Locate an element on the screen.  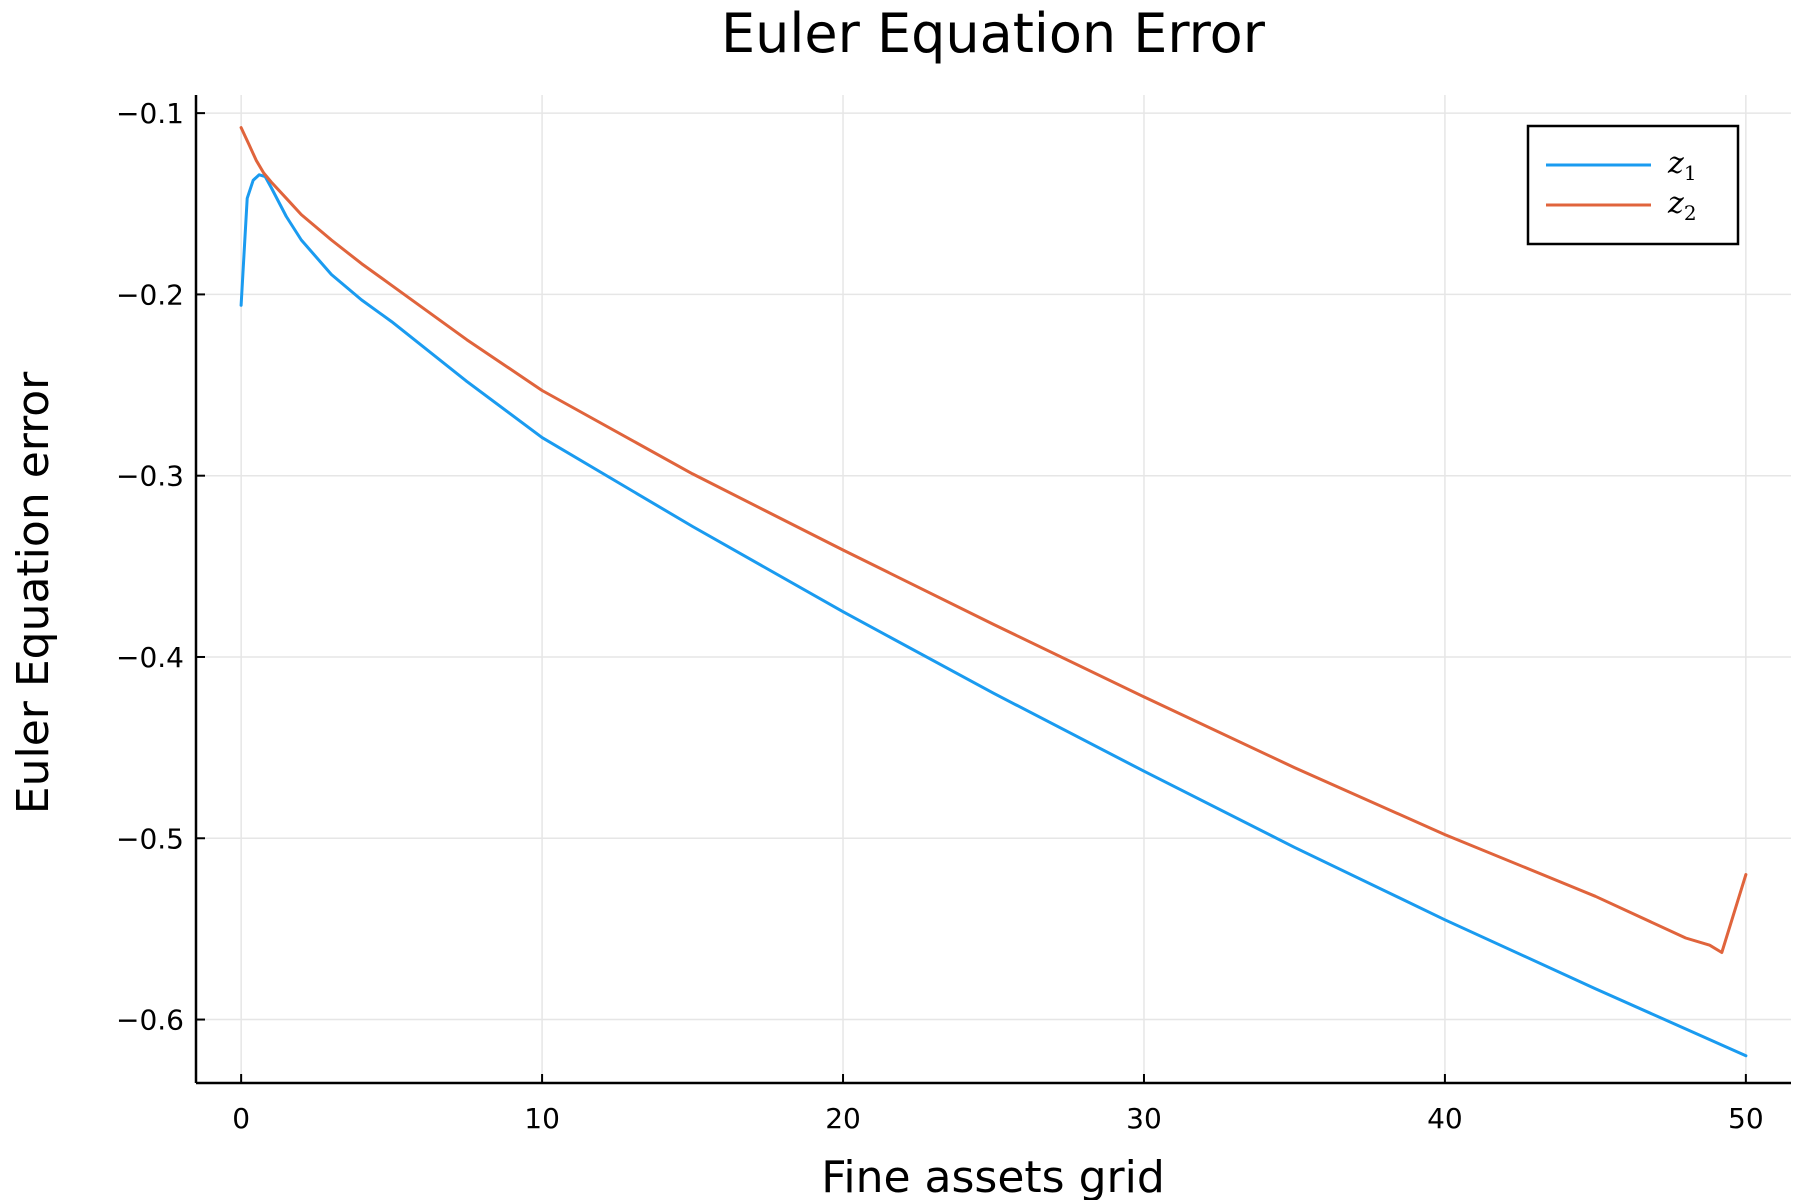
legend-label-z1: z1 is located at coordinates (1682, 165).